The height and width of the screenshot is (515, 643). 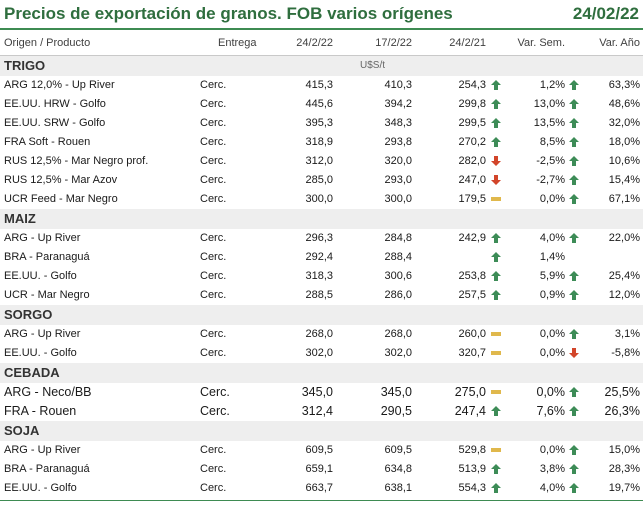 I want to click on row-price-current: 318,9, so click(x=319, y=142).